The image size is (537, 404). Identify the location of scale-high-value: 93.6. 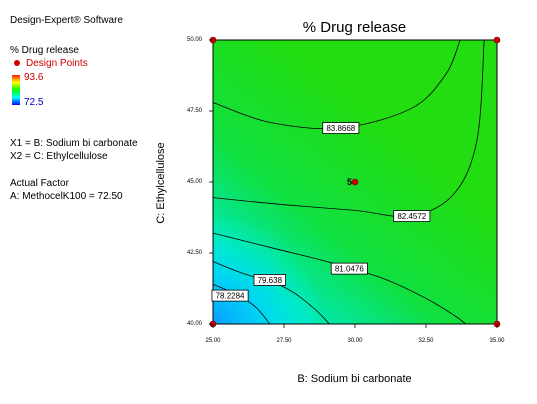
(34, 77).